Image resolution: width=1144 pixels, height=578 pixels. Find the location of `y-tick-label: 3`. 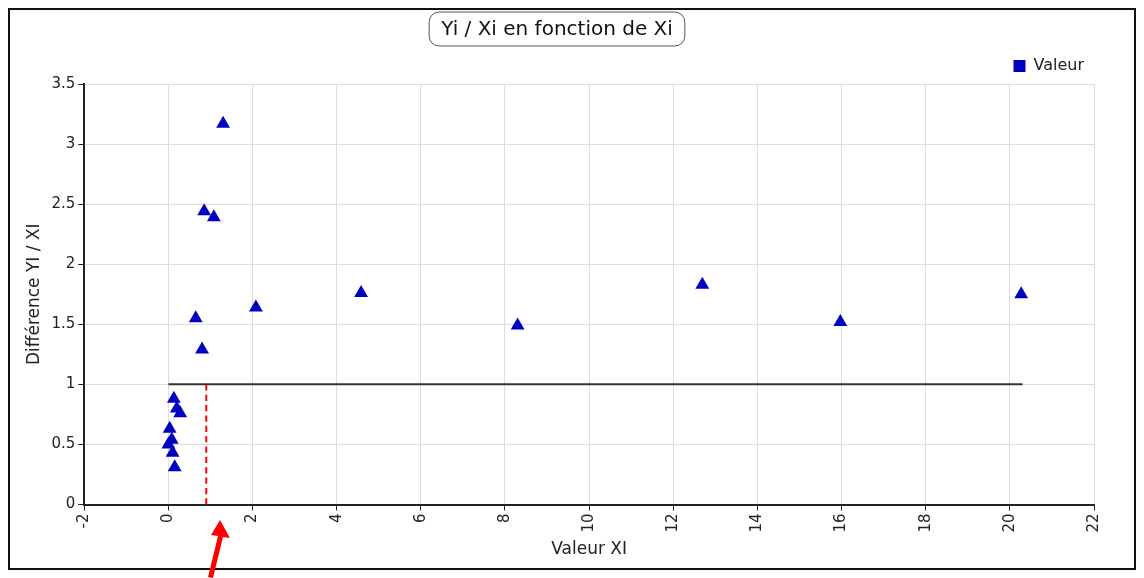

y-tick-label: 3 is located at coordinates (70, 142).